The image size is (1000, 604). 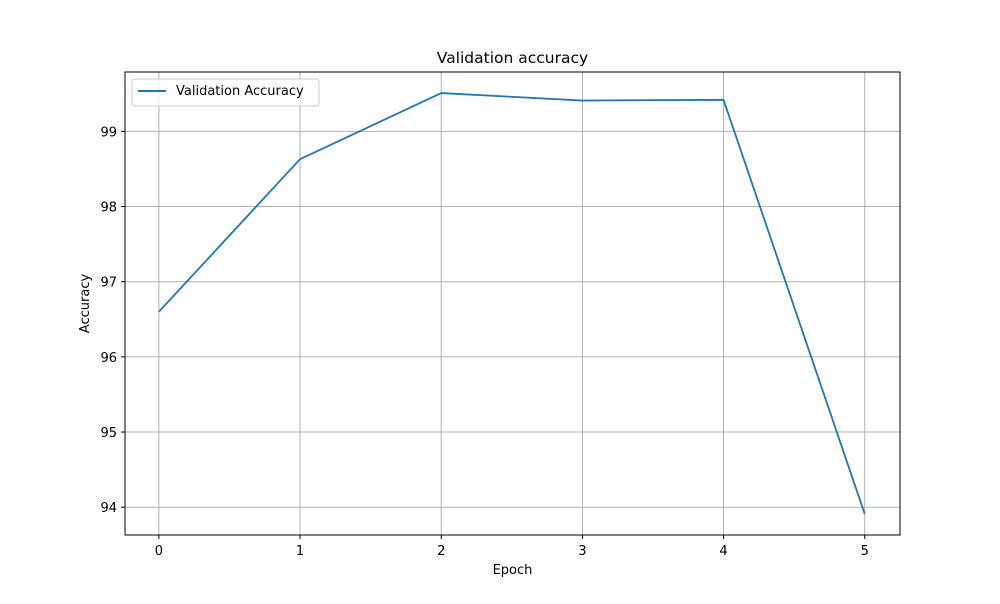 What do you see at coordinates (108, 508) in the screenshot?
I see `y-tick-label: 94` at bounding box center [108, 508].